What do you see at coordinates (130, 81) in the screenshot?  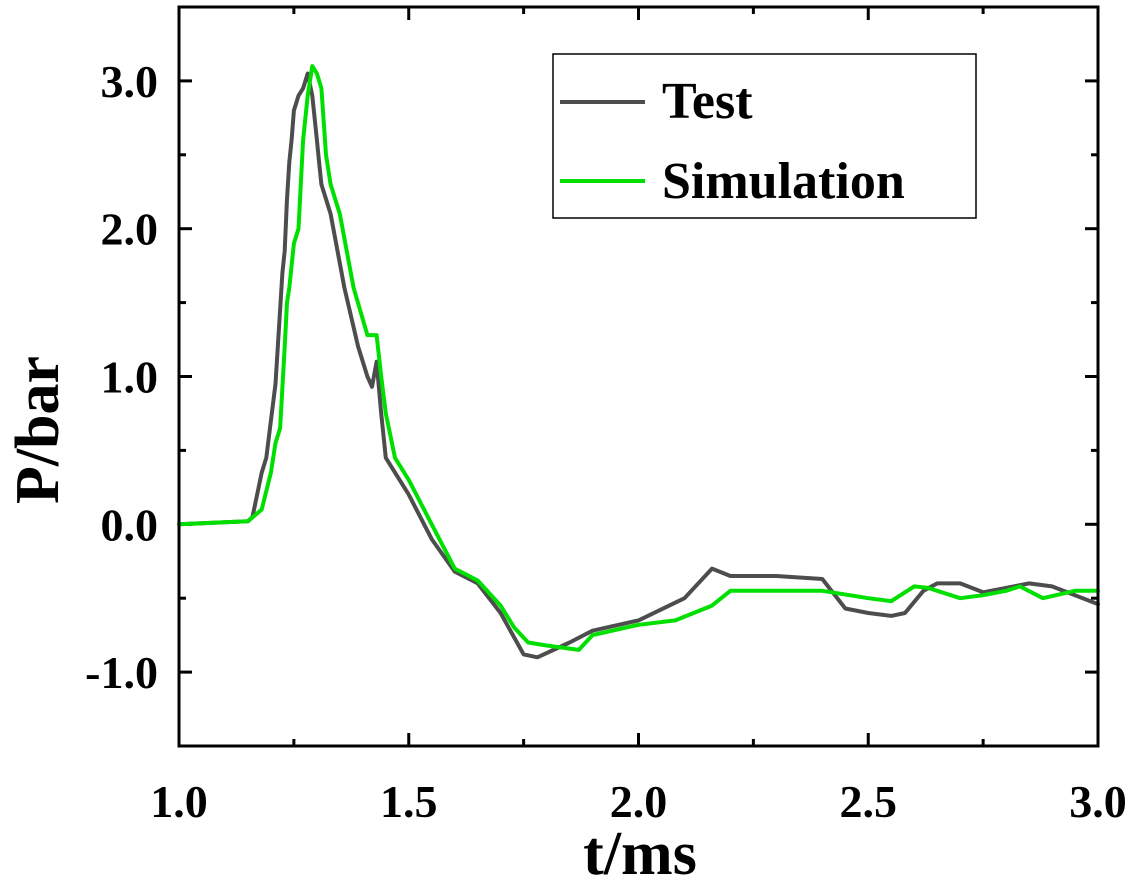 I see `y-tick-label: 3.0` at bounding box center [130, 81].